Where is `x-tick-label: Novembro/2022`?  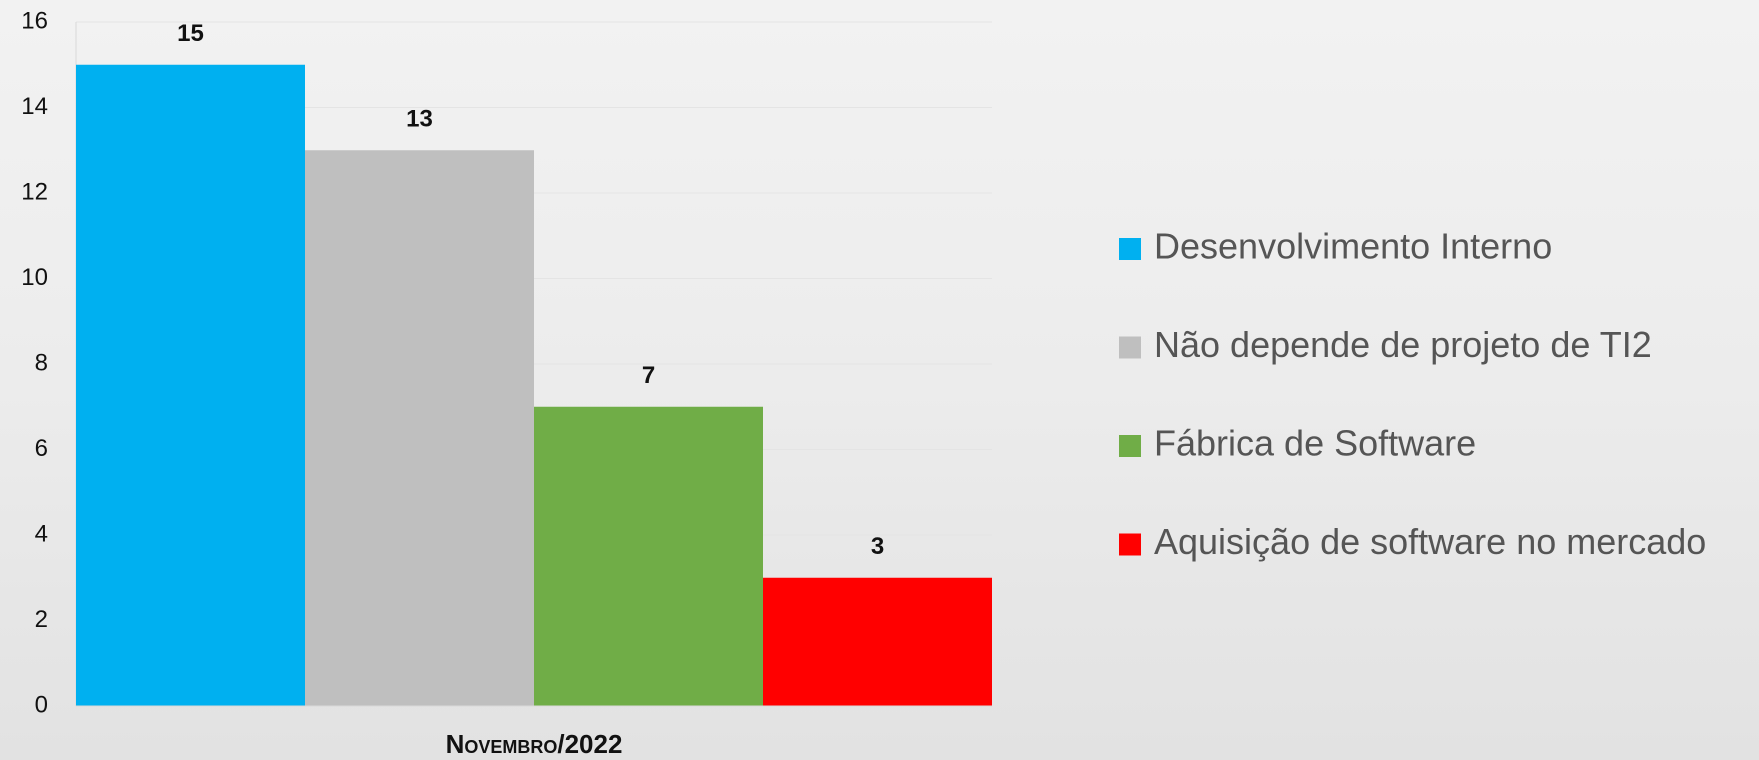 x-tick-label: Novembro/2022 is located at coordinates (534, 744).